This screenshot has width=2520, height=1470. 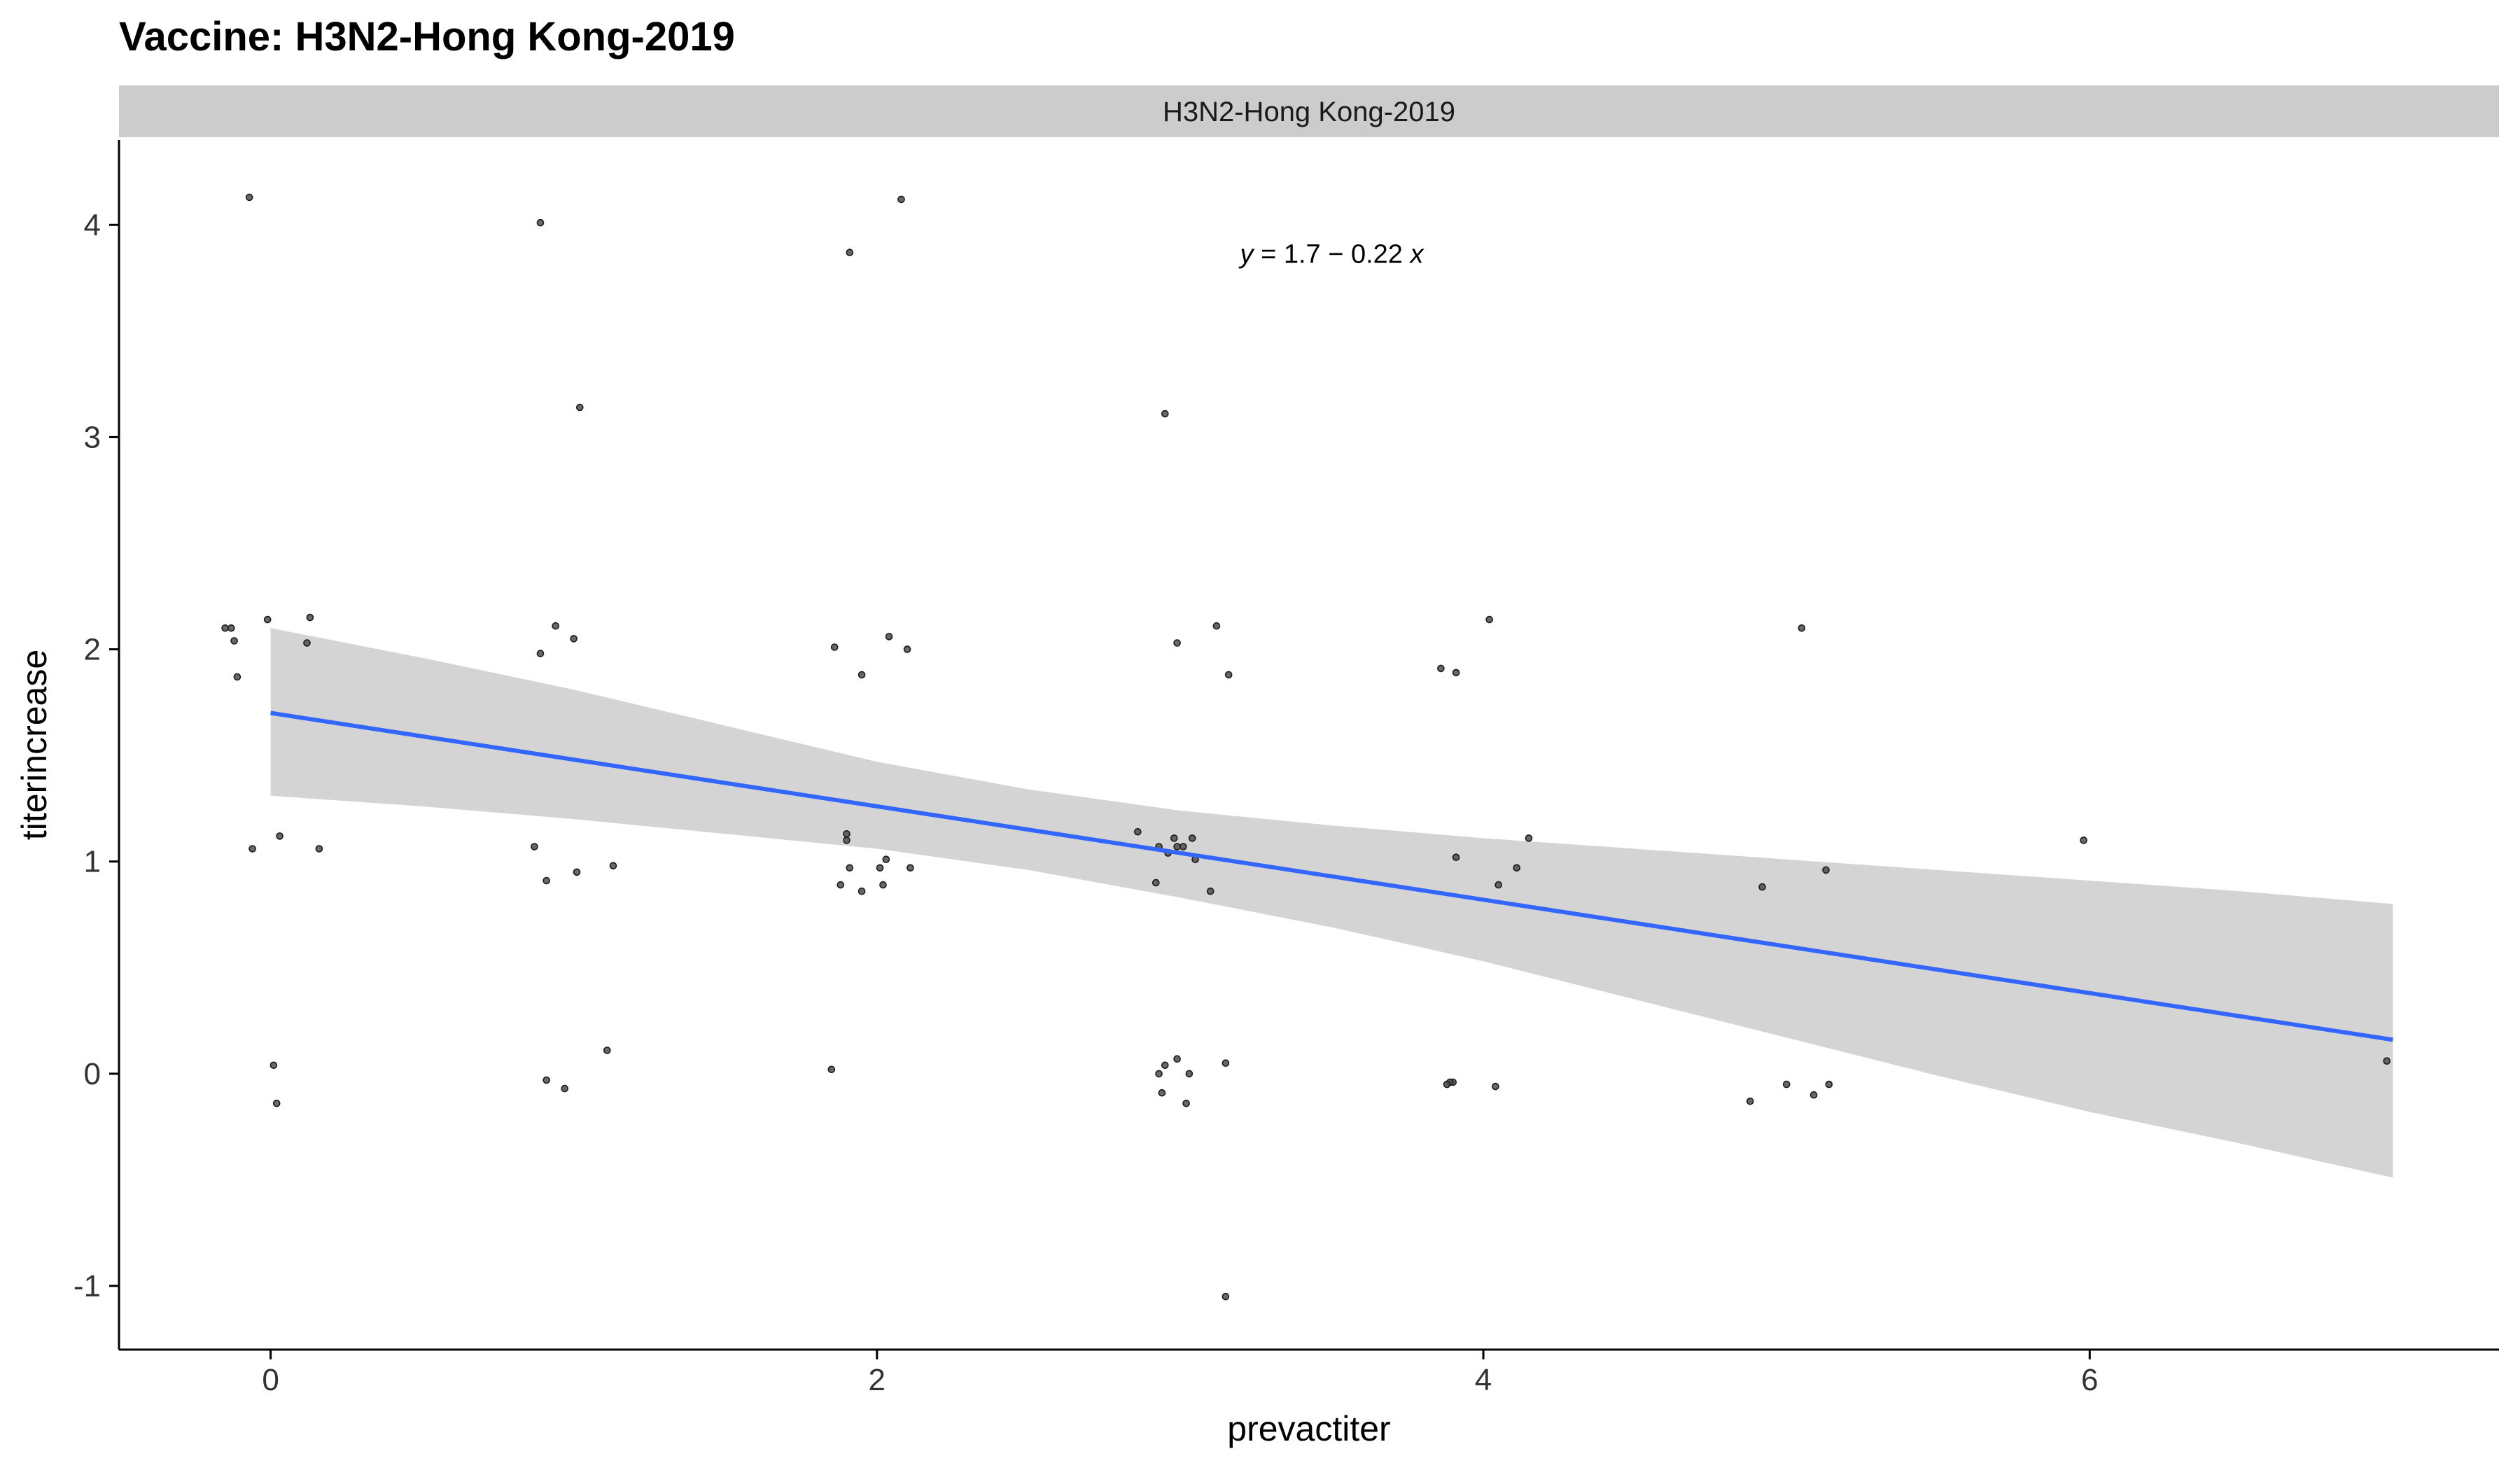 I want to click on y-tick-label: 2, so click(x=92, y=650).